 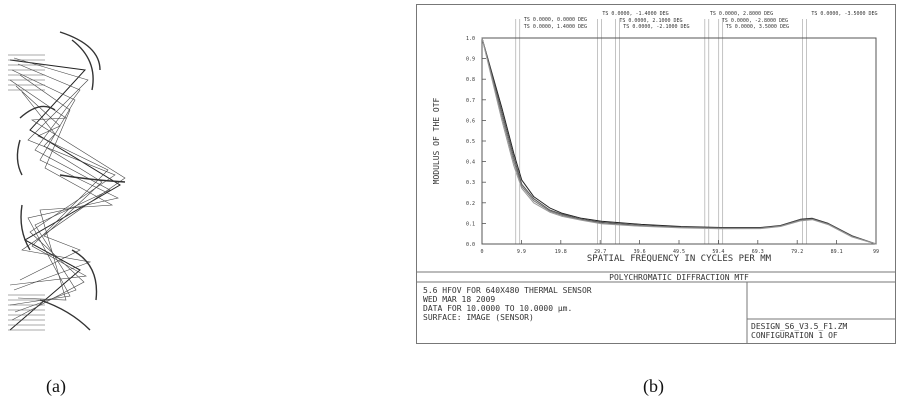 I want to click on x-tick-label: 29.7, so click(x=600, y=252).